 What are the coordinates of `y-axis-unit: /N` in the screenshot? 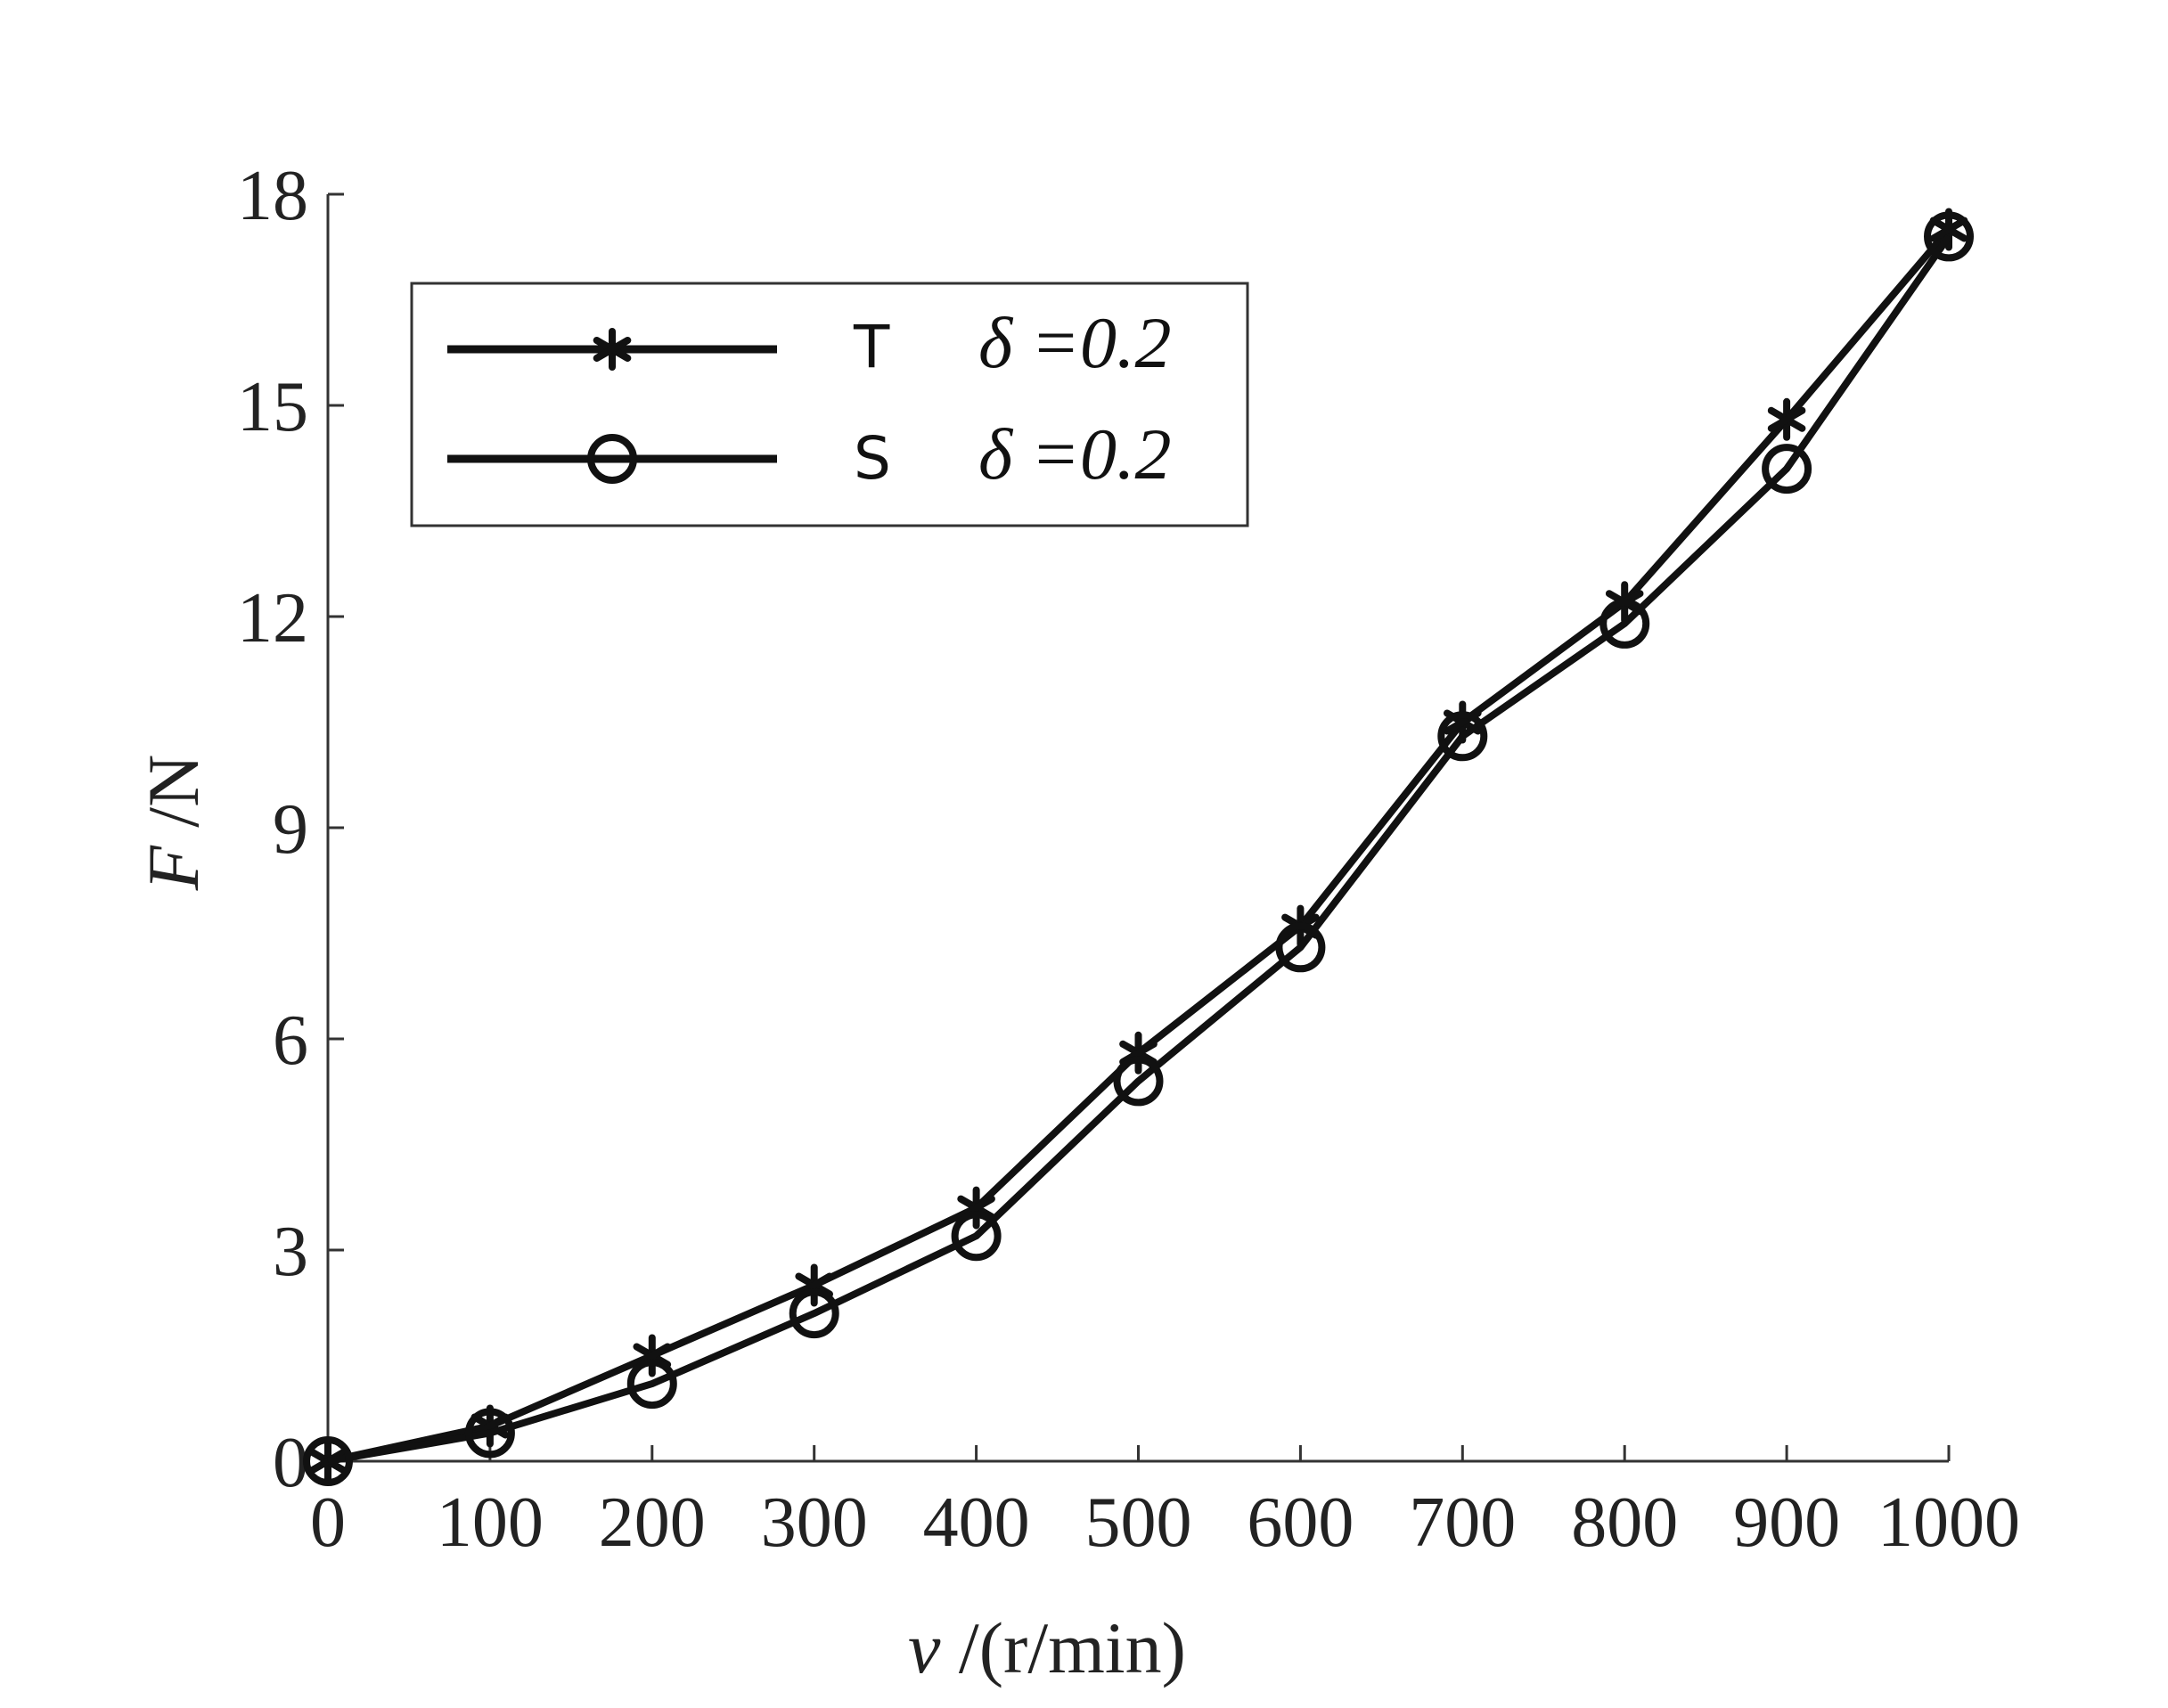 It's located at (173, 800).